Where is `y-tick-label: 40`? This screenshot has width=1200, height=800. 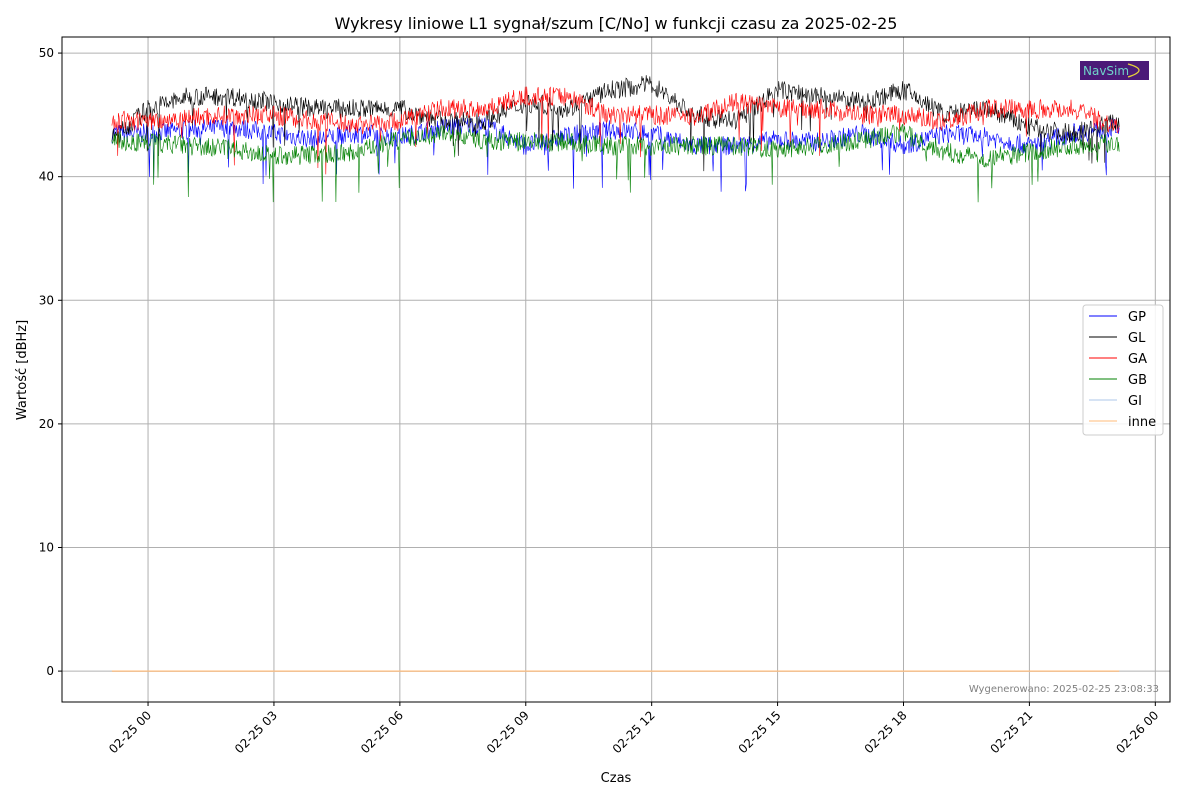
y-tick-label: 40 is located at coordinates (46, 177).